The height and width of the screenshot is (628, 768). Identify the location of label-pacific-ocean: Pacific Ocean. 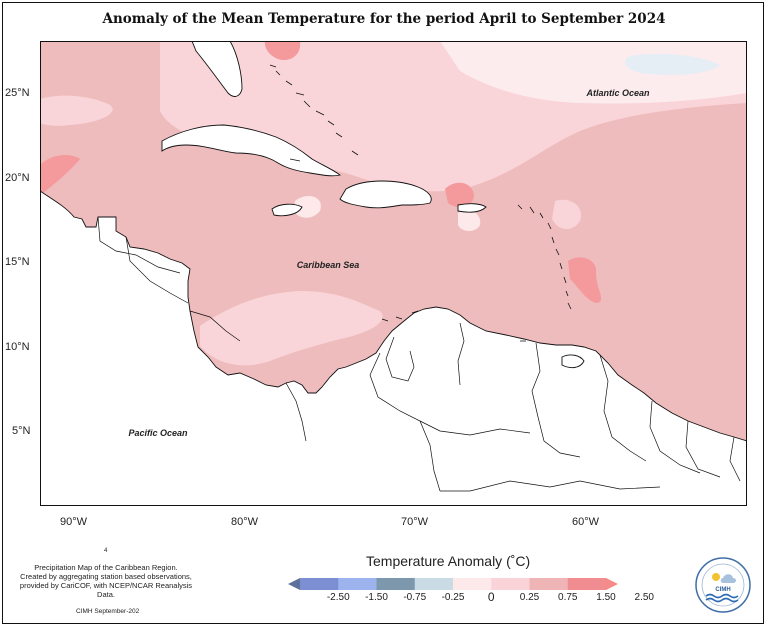
(158, 433).